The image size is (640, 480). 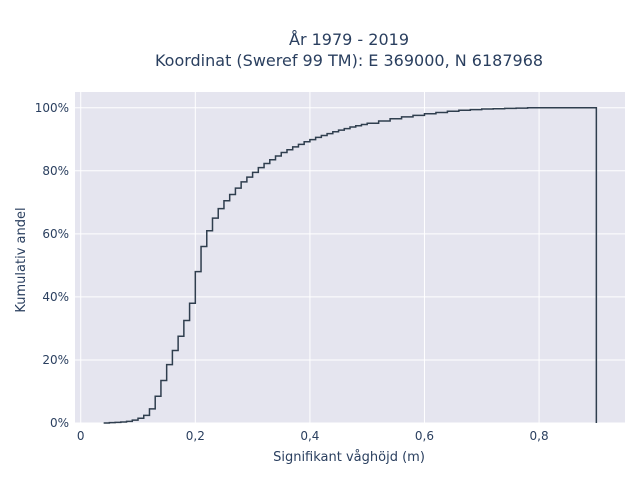 What do you see at coordinates (81, 436) in the screenshot?
I see `x-tick-label: 0` at bounding box center [81, 436].